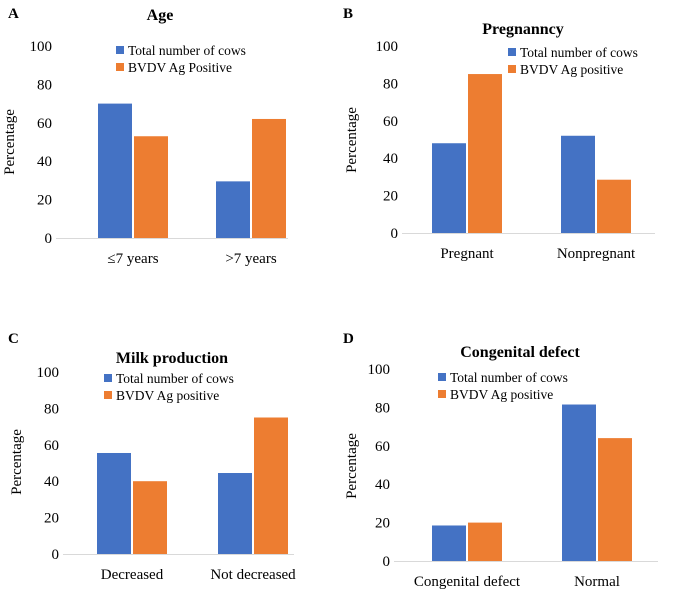 The image size is (691, 601). Describe the element at coordinates (132, 575) in the screenshot. I see `x-tick-label: Decreased` at that location.